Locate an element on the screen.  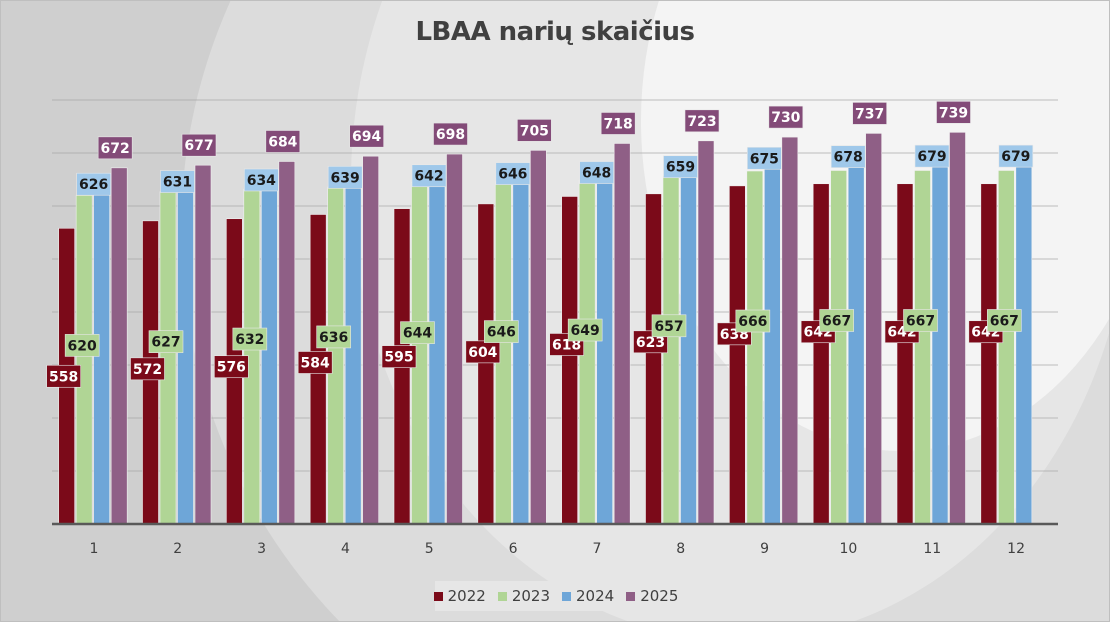
data-label: 572 is located at coordinates (147, 370).